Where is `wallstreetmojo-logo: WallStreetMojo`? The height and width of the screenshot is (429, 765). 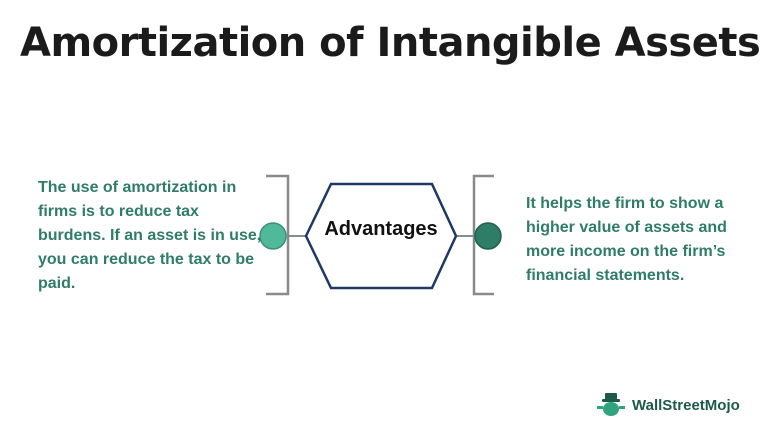
wallstreetmojo-logo: WallStreetMojo is located at coordinates (668, 405).